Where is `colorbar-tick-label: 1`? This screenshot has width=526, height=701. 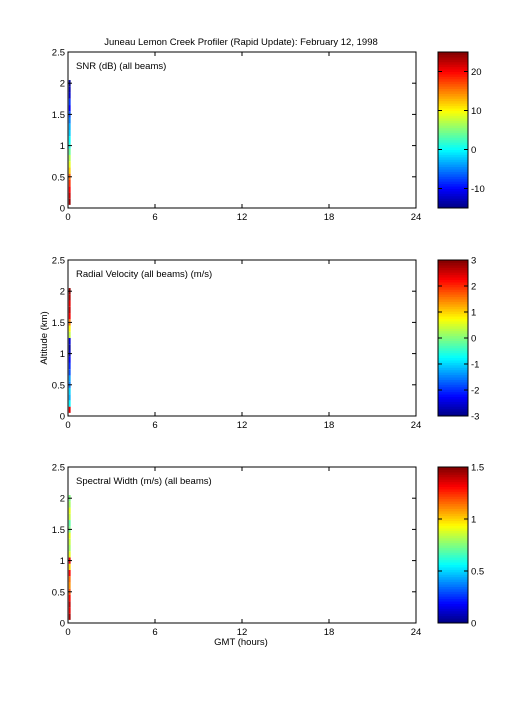 colorbar-tick-label: 1 is located at coordinates (473, 313).